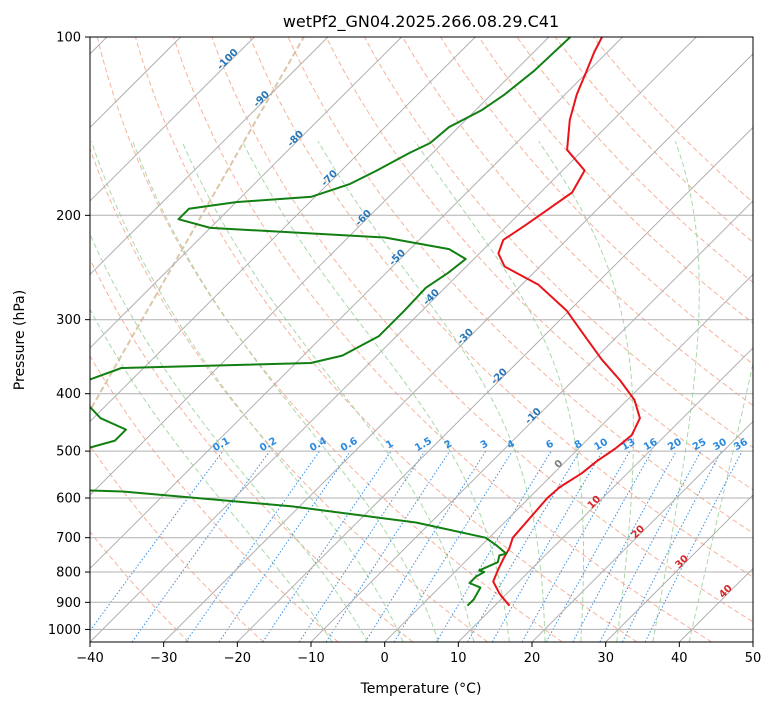 This screenshot has height=708, width=775. What do you see at coordinates (550, 444) in the screenshot?
I see `mixing-ratio-label: 6` at bounding box center [550, 444].